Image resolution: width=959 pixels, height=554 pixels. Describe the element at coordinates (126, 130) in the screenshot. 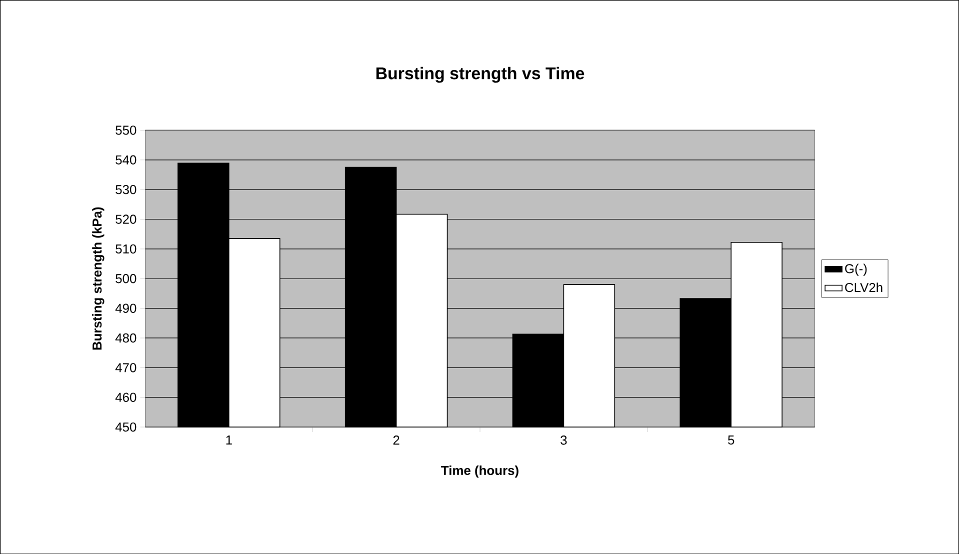

I see `y-tick-label: 550` at that location.